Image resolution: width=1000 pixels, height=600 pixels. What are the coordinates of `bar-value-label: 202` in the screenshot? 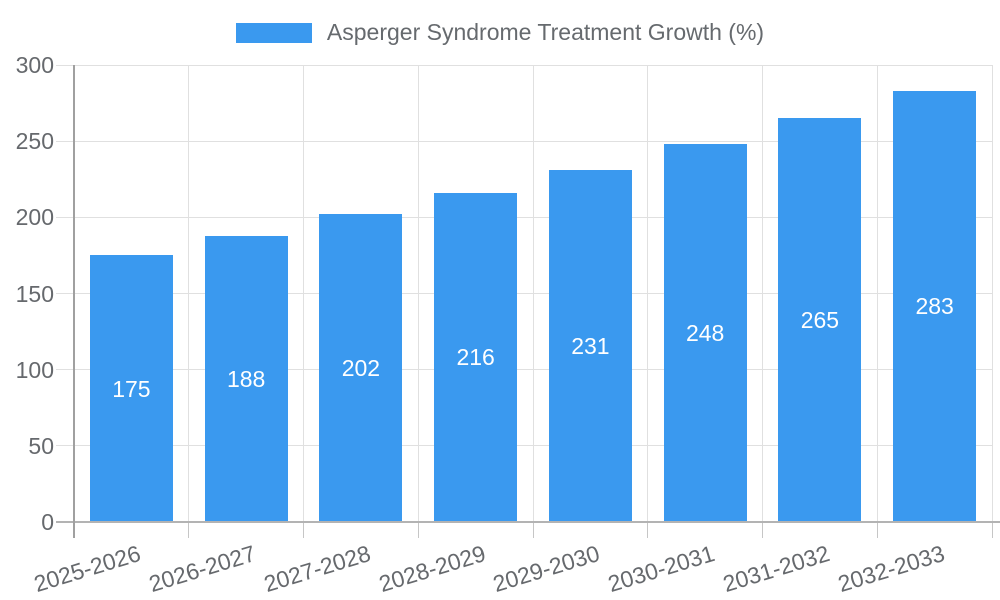 It's located at (361, 368).